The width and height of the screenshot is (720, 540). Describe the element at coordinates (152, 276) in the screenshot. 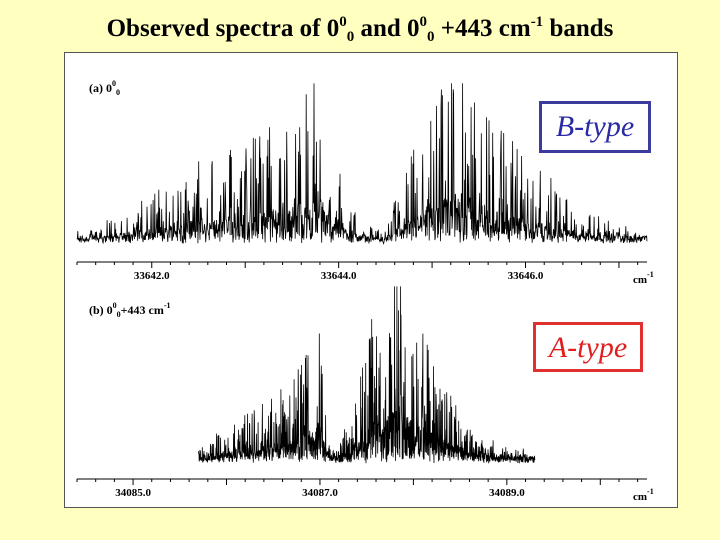

I see `tick-label: 33642.0` at that location.